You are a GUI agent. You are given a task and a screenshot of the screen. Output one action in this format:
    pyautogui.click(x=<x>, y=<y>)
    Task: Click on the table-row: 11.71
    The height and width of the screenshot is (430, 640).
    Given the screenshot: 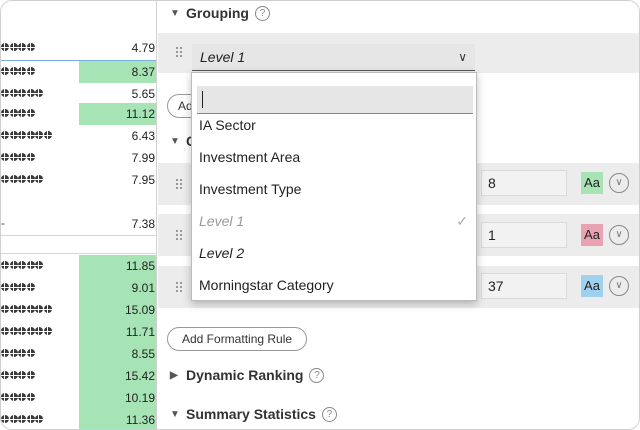 What is the action you would take?
    pyautogui.click(x=79, y=332)
    